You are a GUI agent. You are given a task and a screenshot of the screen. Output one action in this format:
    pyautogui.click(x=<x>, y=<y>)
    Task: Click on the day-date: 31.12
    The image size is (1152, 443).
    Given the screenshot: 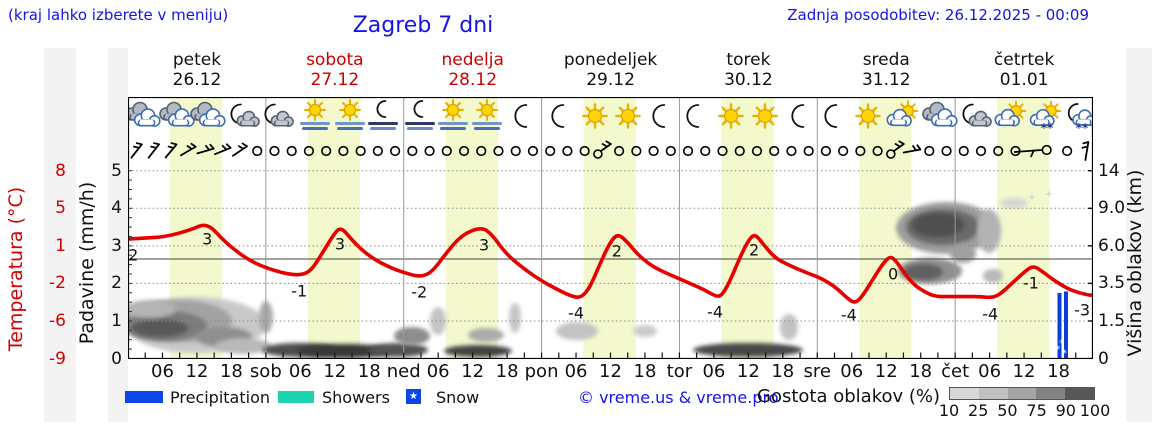 What is the action you would take?
    pyautogui.click(x=886, y=80)
    